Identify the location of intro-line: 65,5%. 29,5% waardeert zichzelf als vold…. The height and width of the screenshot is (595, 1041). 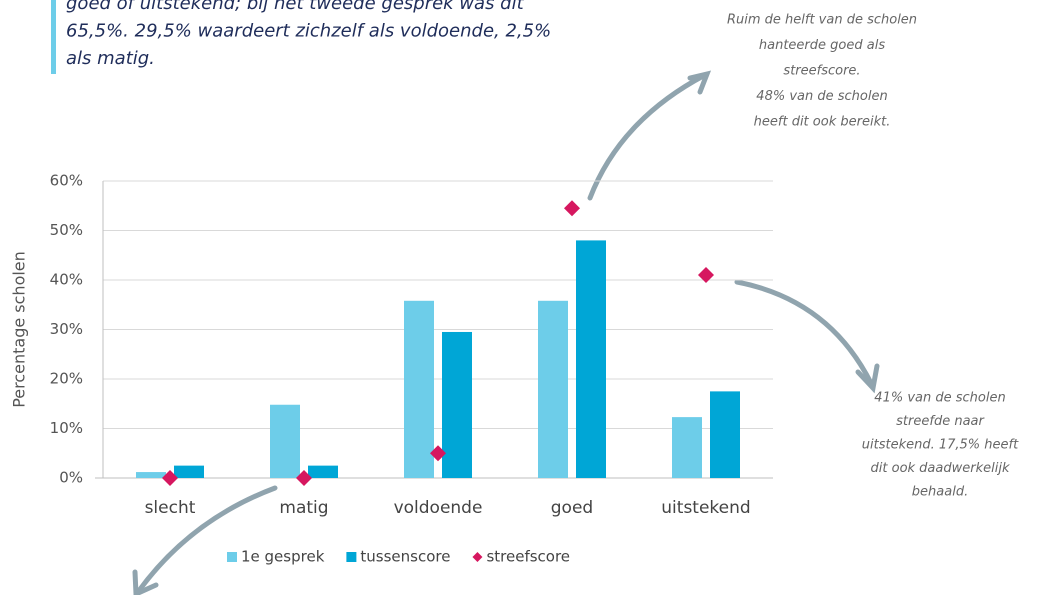
(308, 31).